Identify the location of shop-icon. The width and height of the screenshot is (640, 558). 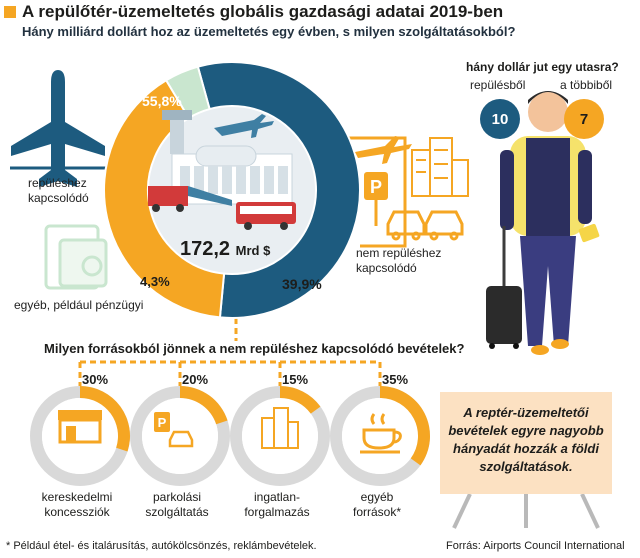
(80, 427).